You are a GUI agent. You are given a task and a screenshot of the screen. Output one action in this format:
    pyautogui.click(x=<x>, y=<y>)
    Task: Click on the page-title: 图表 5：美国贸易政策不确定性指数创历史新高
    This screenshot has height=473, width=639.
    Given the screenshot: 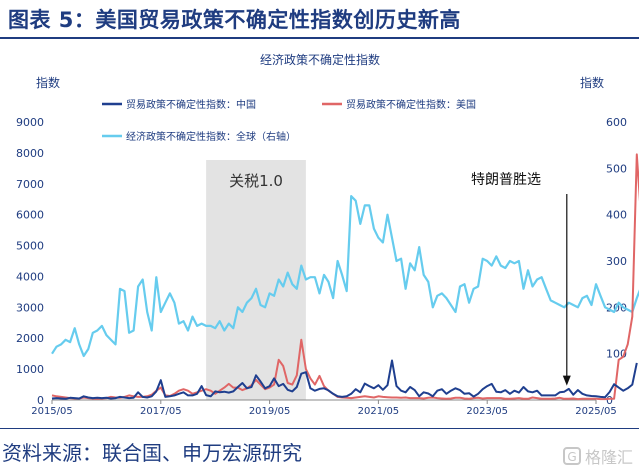 What is the action you would take?
    pyautogui.click(x=234, y=20)
    